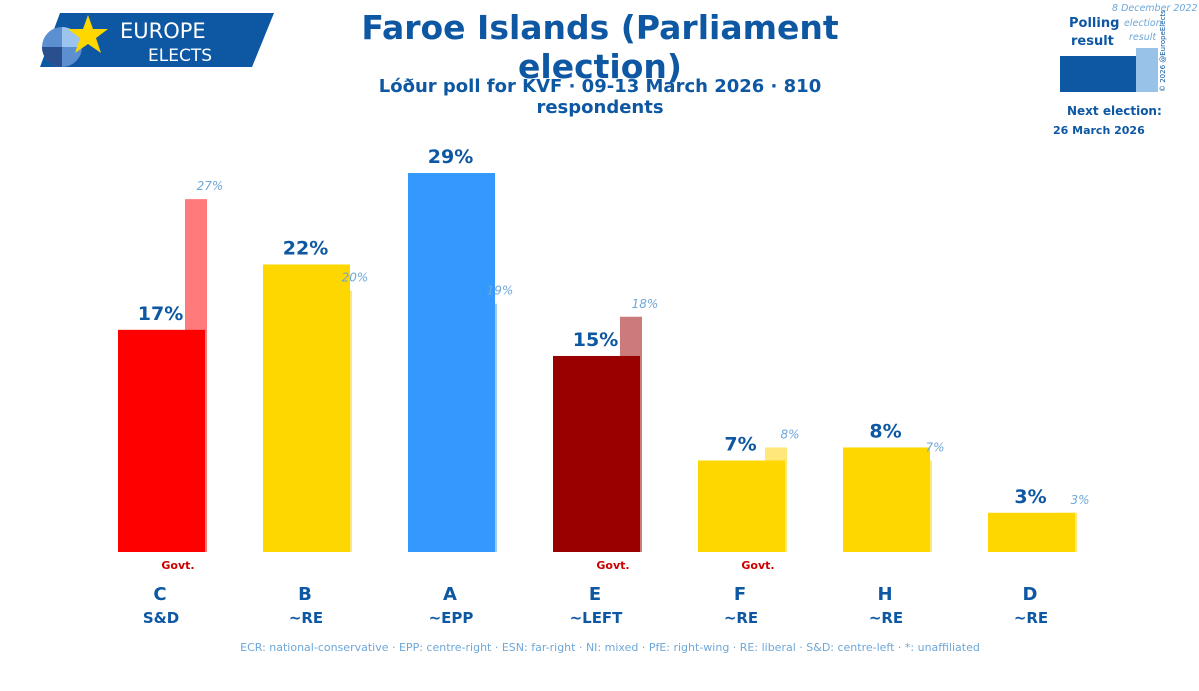  What do you see at coordinates (500, 291) in the screenshot?
I see `election-value-label-A: 19%` at bounding box center [500, 291].